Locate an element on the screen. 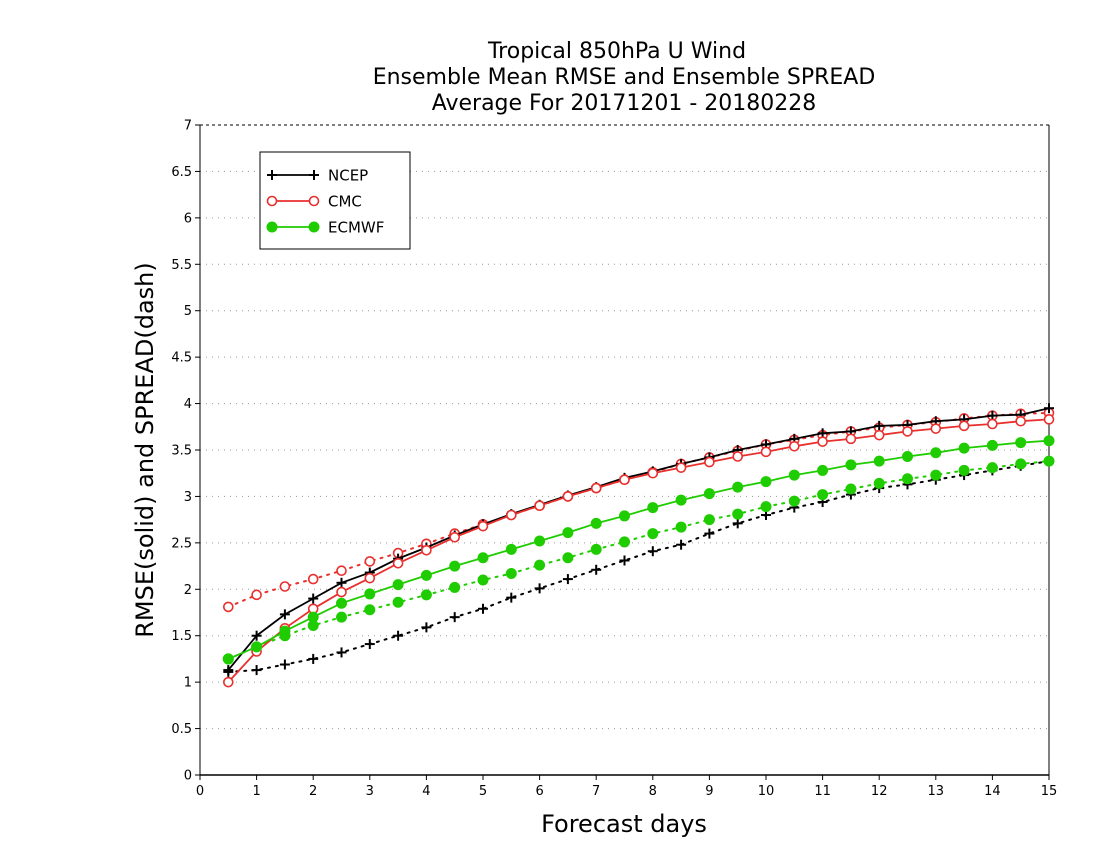 The height and width of the screenshot is (850, 1100). y-tick-label: 2.5 is located at coordinates (181, 543).